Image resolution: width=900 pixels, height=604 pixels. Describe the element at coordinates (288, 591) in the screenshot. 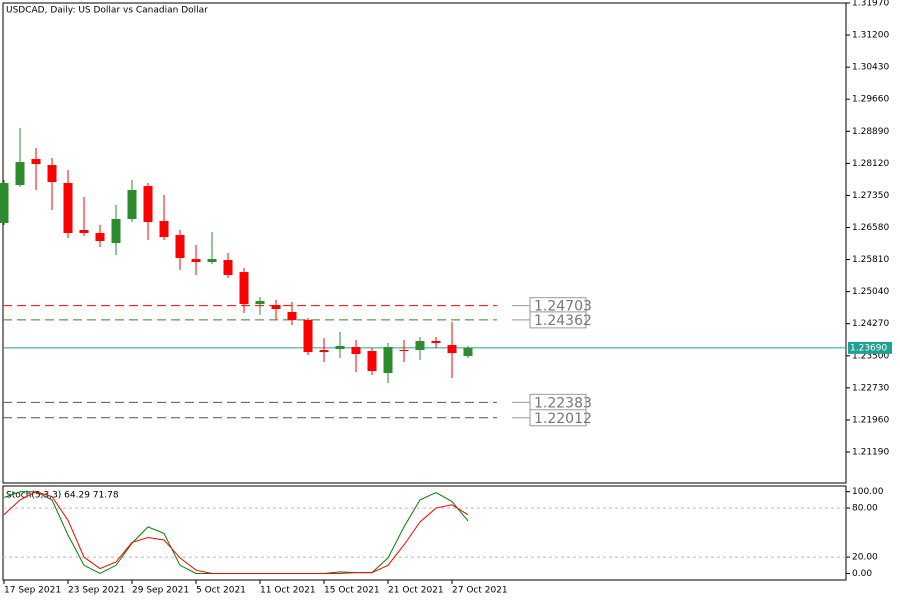

I see `x-tick-label: 11 Oct 2021` at that location.